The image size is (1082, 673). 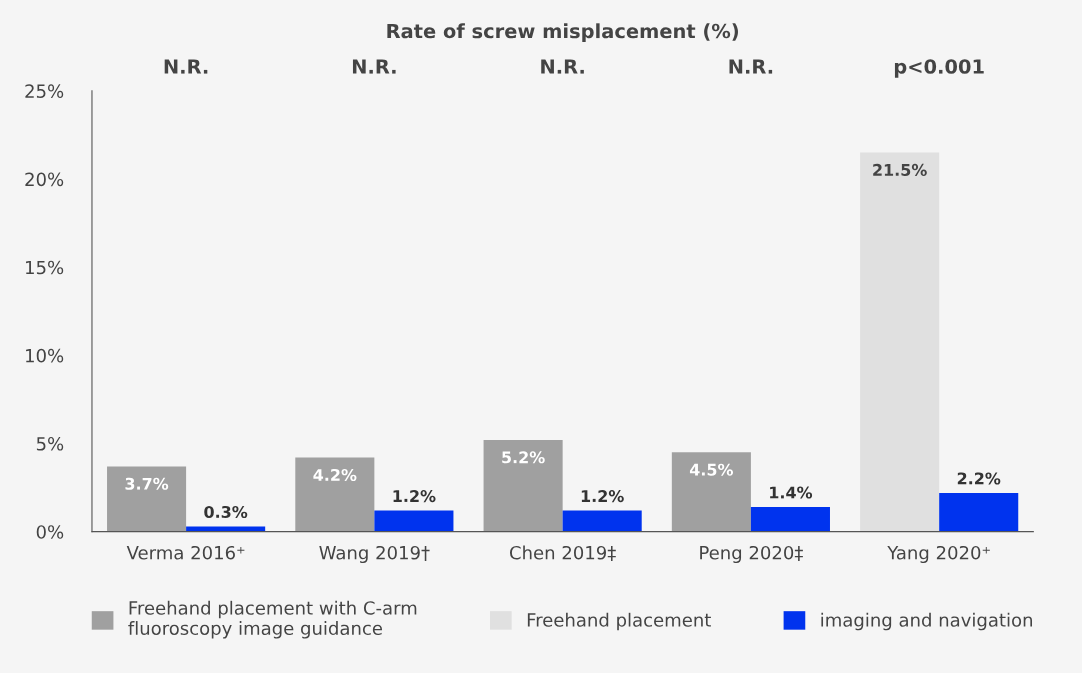 I want to click on x-tick-label: Chen 2019‡, so click(x=562, y=553).